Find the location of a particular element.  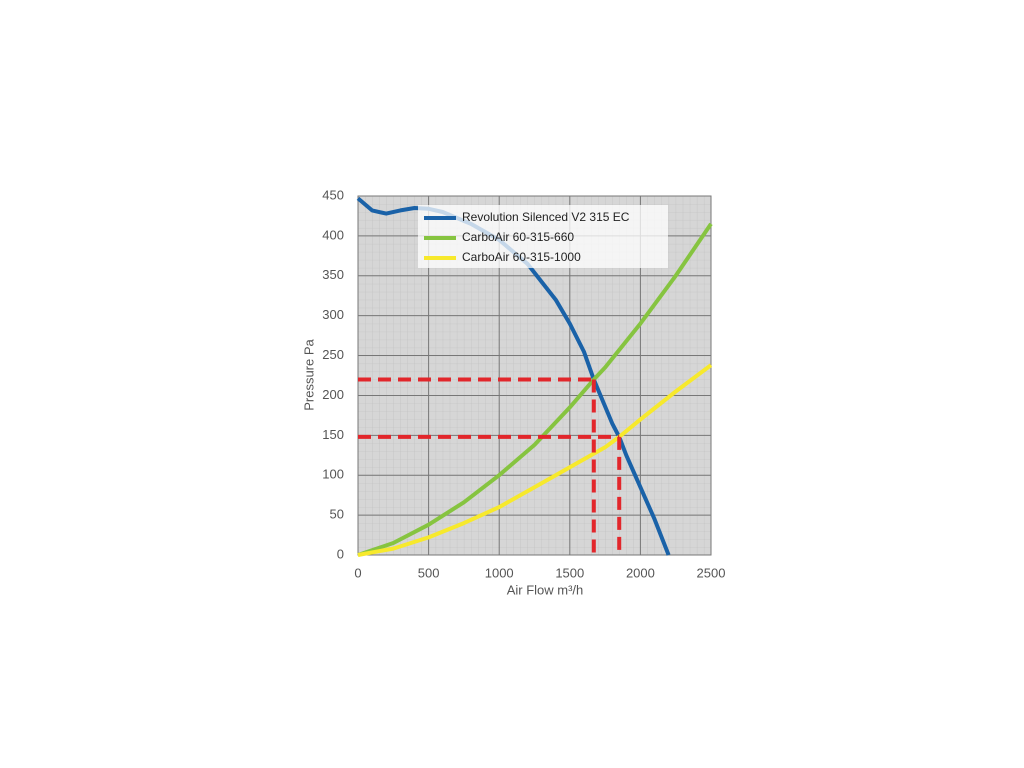

y-tick-label: 250 is located at coordinates (333, 354).